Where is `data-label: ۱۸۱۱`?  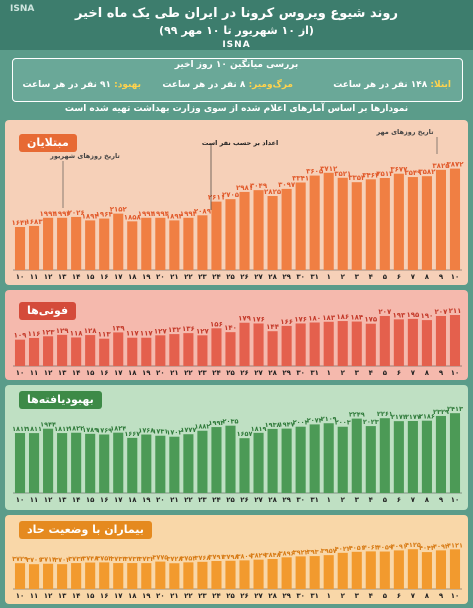 data-label: ۱۸۱۱ is located at coordinates (34, 429).